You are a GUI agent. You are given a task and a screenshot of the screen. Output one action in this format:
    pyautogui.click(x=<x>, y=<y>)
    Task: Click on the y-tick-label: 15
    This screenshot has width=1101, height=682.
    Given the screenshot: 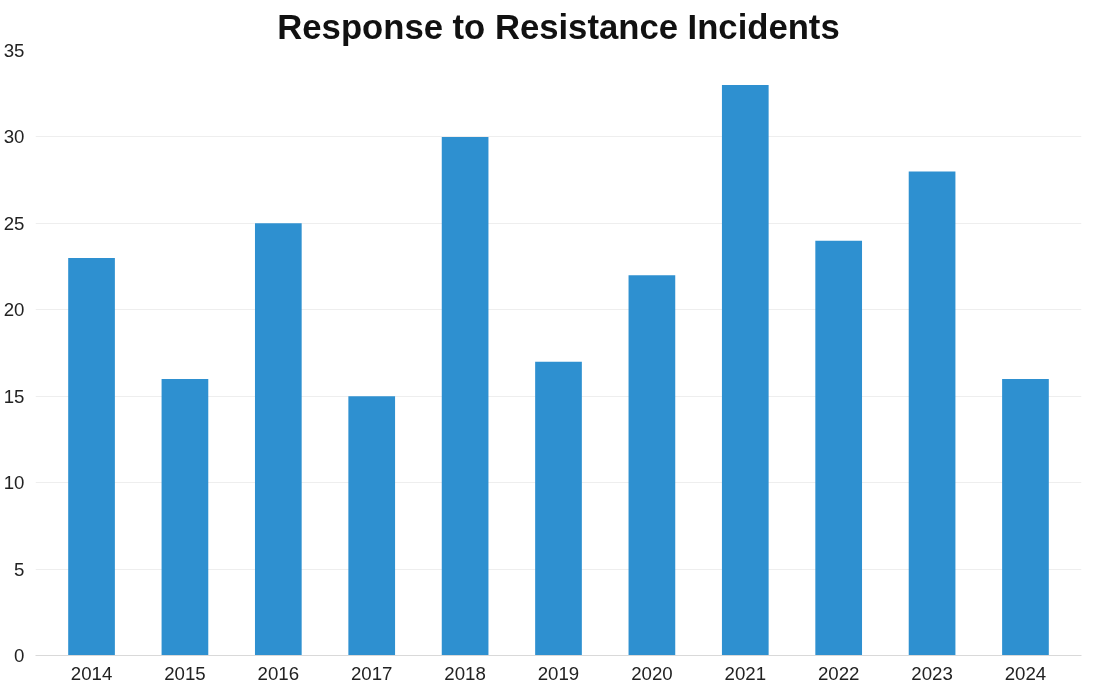 What is the action you would take?
    pyautogui.click(x=14, y=396)
    